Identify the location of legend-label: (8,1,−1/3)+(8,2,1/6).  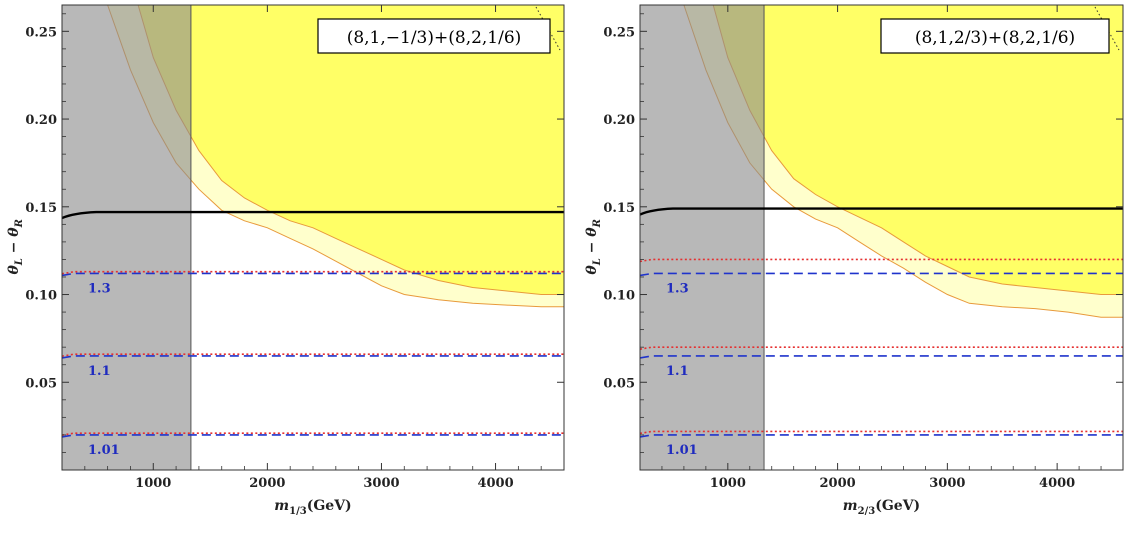
(434, 38).